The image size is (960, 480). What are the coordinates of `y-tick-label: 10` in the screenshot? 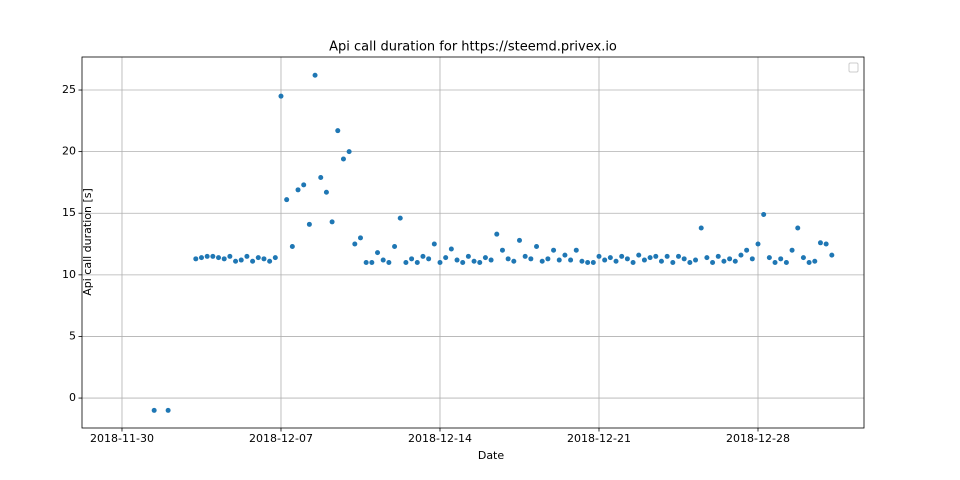 It's located at (69, 274).